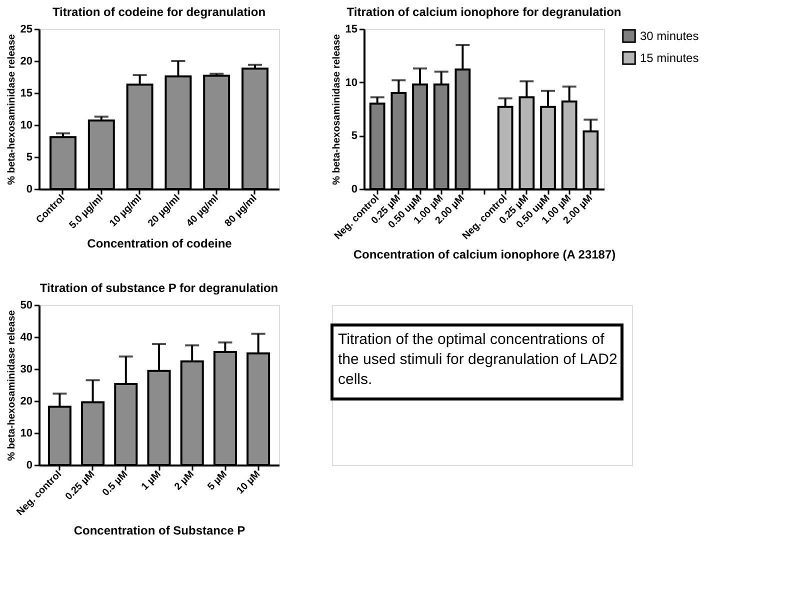 This screenshot has width=786, height=589. Describe the element at coordinates (26, 30) in the screenshot. I see `y-tick-label: 25` at that location.